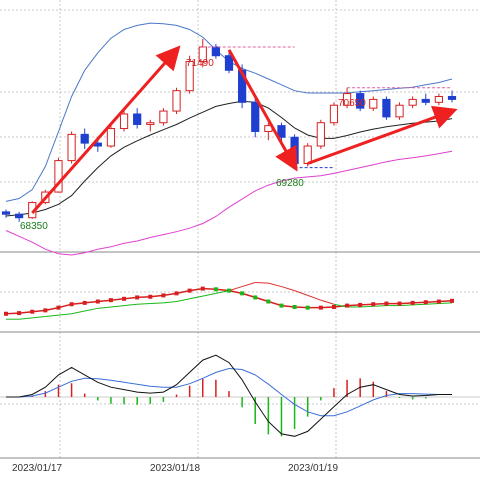 The width and height of the screenshot is (480, 480). I want to click on label-71490: 71490, so click(200, 63).